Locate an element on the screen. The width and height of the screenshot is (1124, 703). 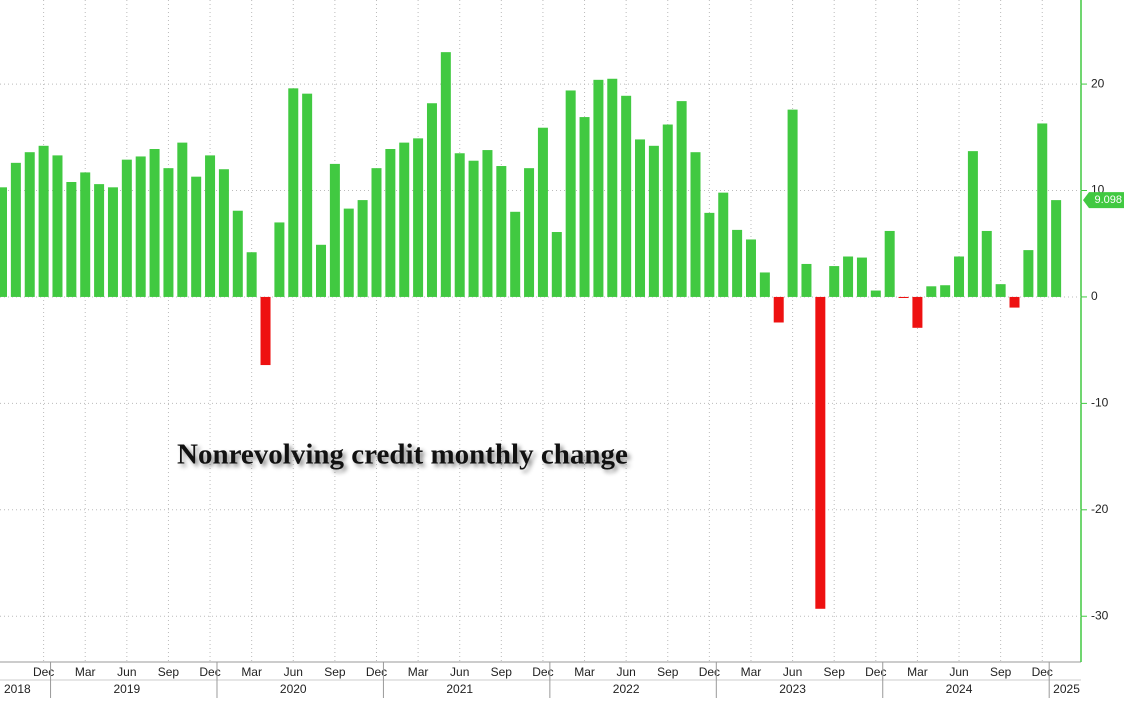
year-label: 2019 is located at coordinates (126, 689).